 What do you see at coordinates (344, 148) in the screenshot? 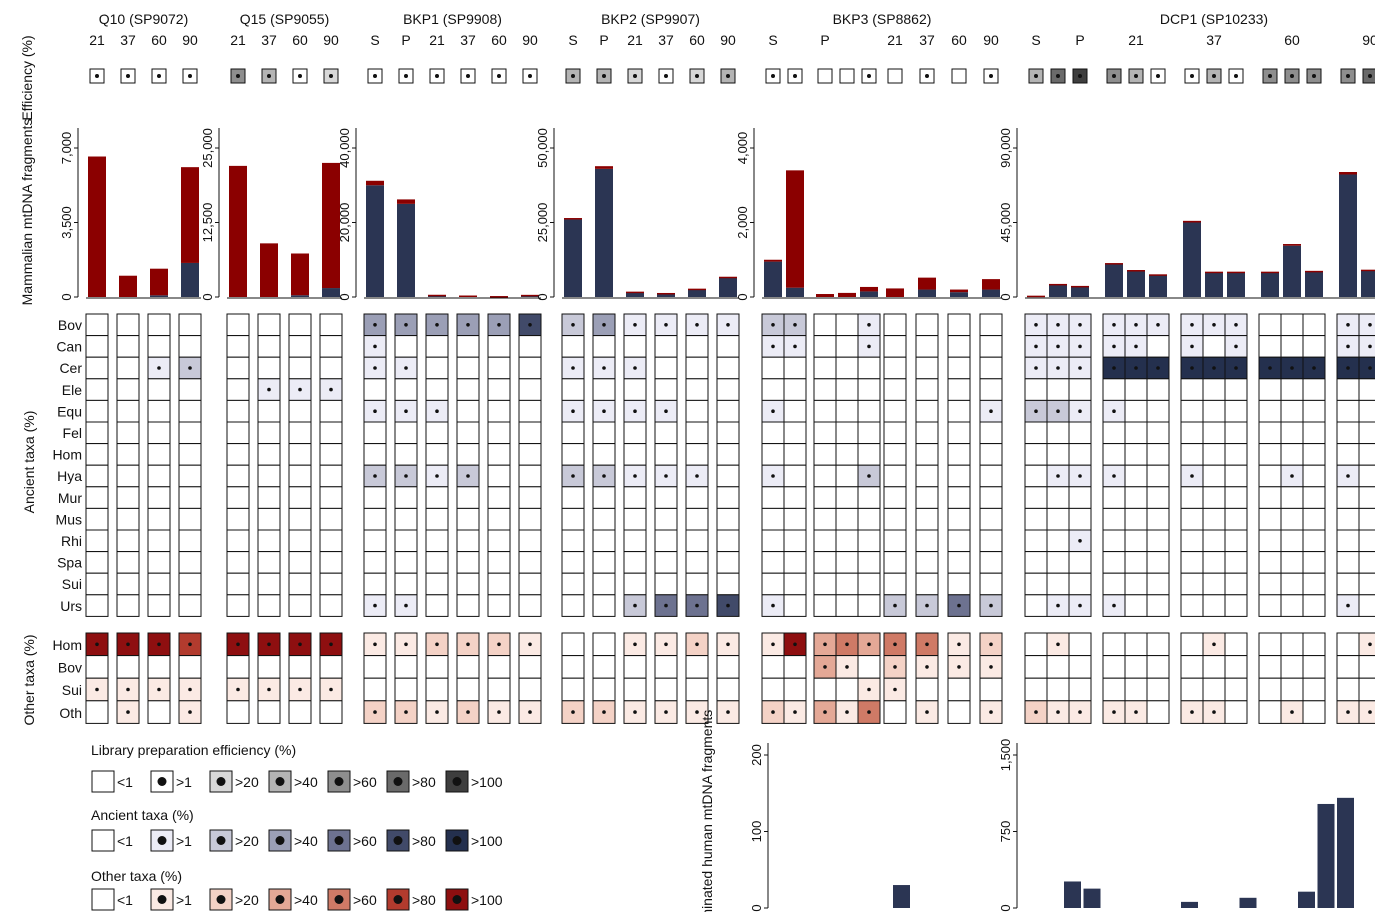
I see `y-tick-label: 40,000` at bounding box center [344, 148].